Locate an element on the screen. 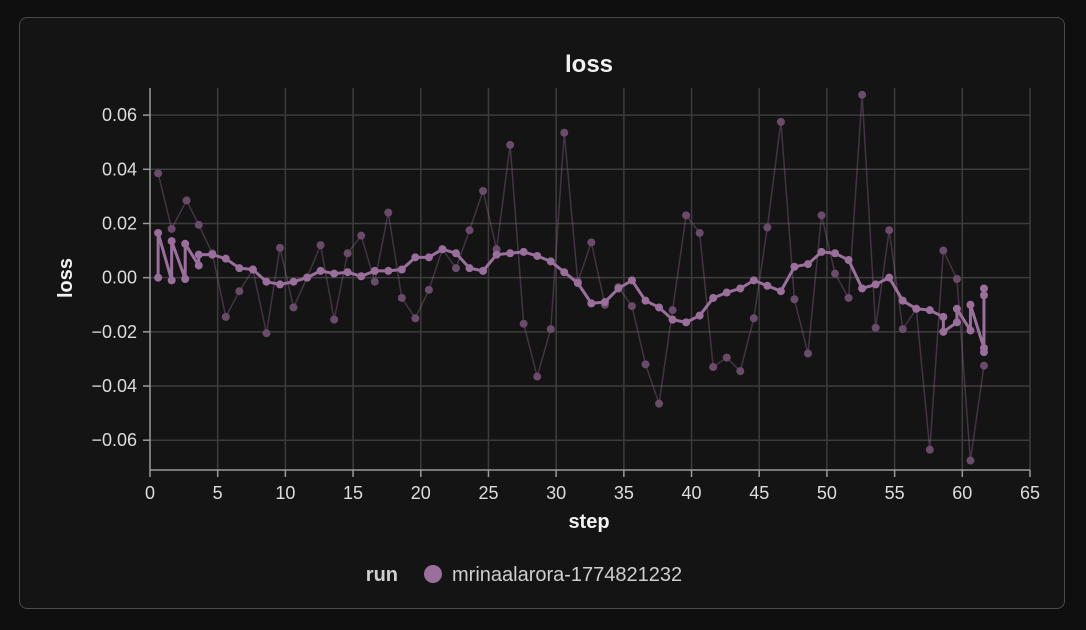  x-tick-label: 0 is located at coordinates (150, 493).